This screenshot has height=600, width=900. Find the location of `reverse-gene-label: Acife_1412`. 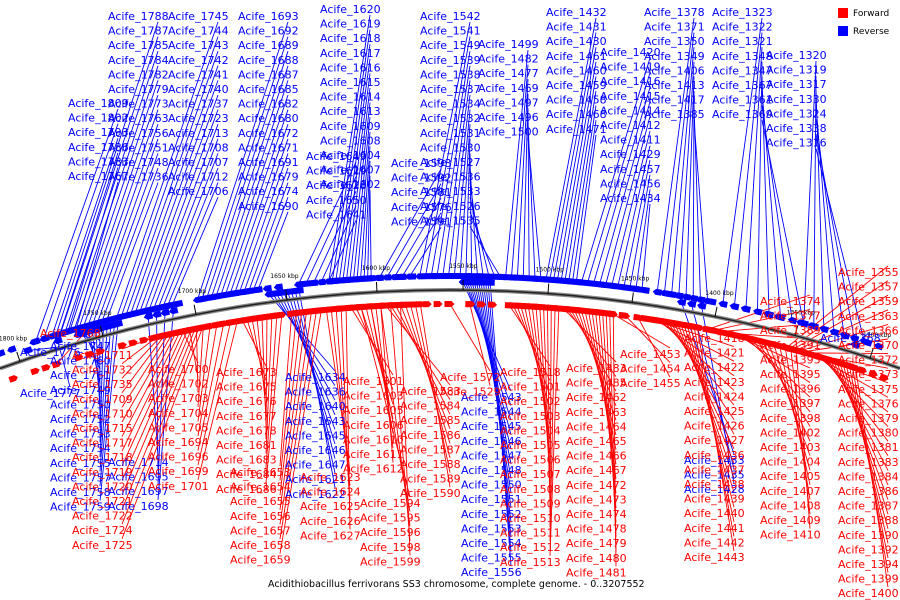

reverse-gene-label: Acife_1412 is located at coordinates (630, 125).